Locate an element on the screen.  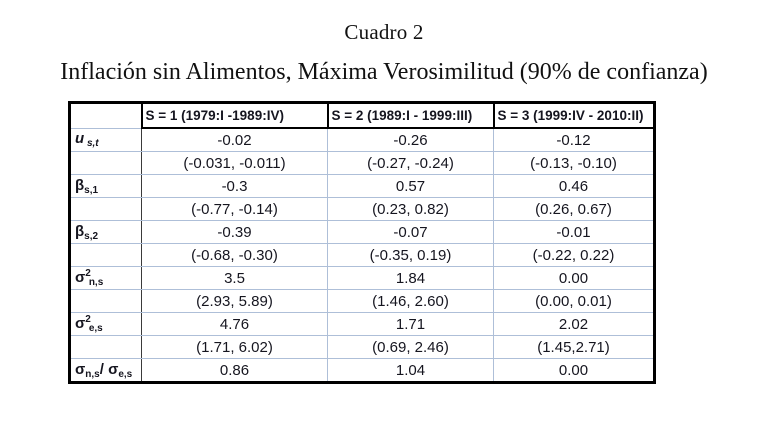
table-row: (1.71, 6.02) (0.69, 2.46) (1.45,2.71) is located at coordinates (362, 347).